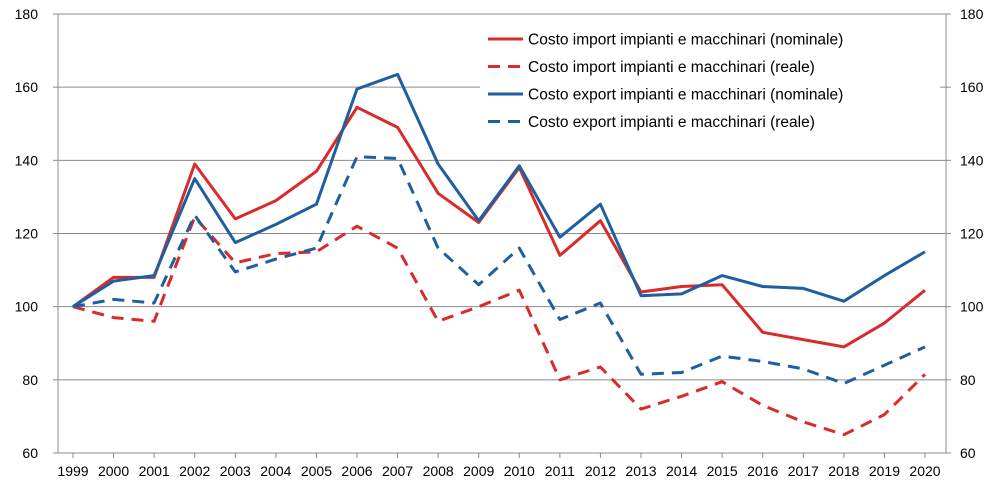 The image size is (1000, 487). What do you see at coordinates (27, 160) in the screenshot?
I see `y-tick-label-left: 140` at bounding box center [27, 160].